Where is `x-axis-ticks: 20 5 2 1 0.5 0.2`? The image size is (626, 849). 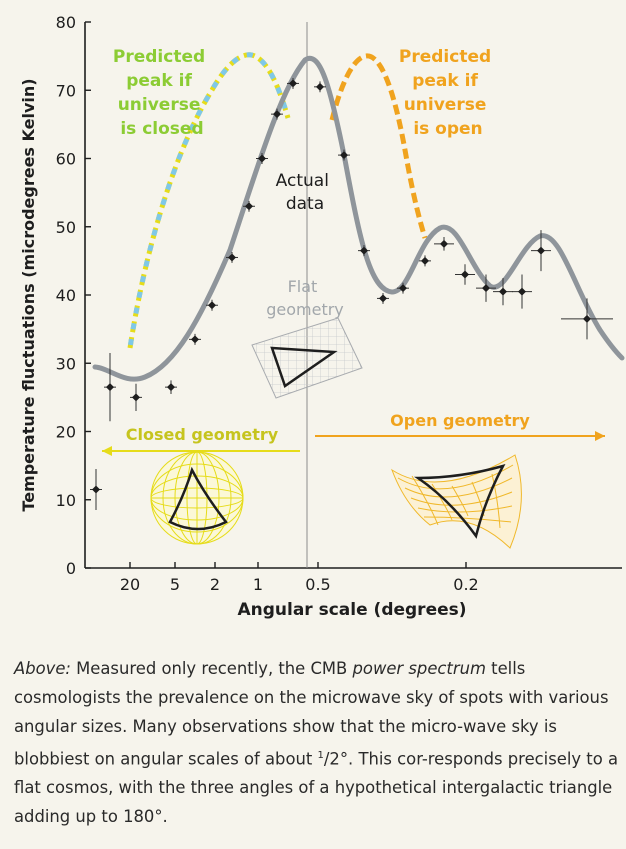 x-axis-ticks: 20 5 2 1 0.5 0.2 is located at coordinates (299, 578).